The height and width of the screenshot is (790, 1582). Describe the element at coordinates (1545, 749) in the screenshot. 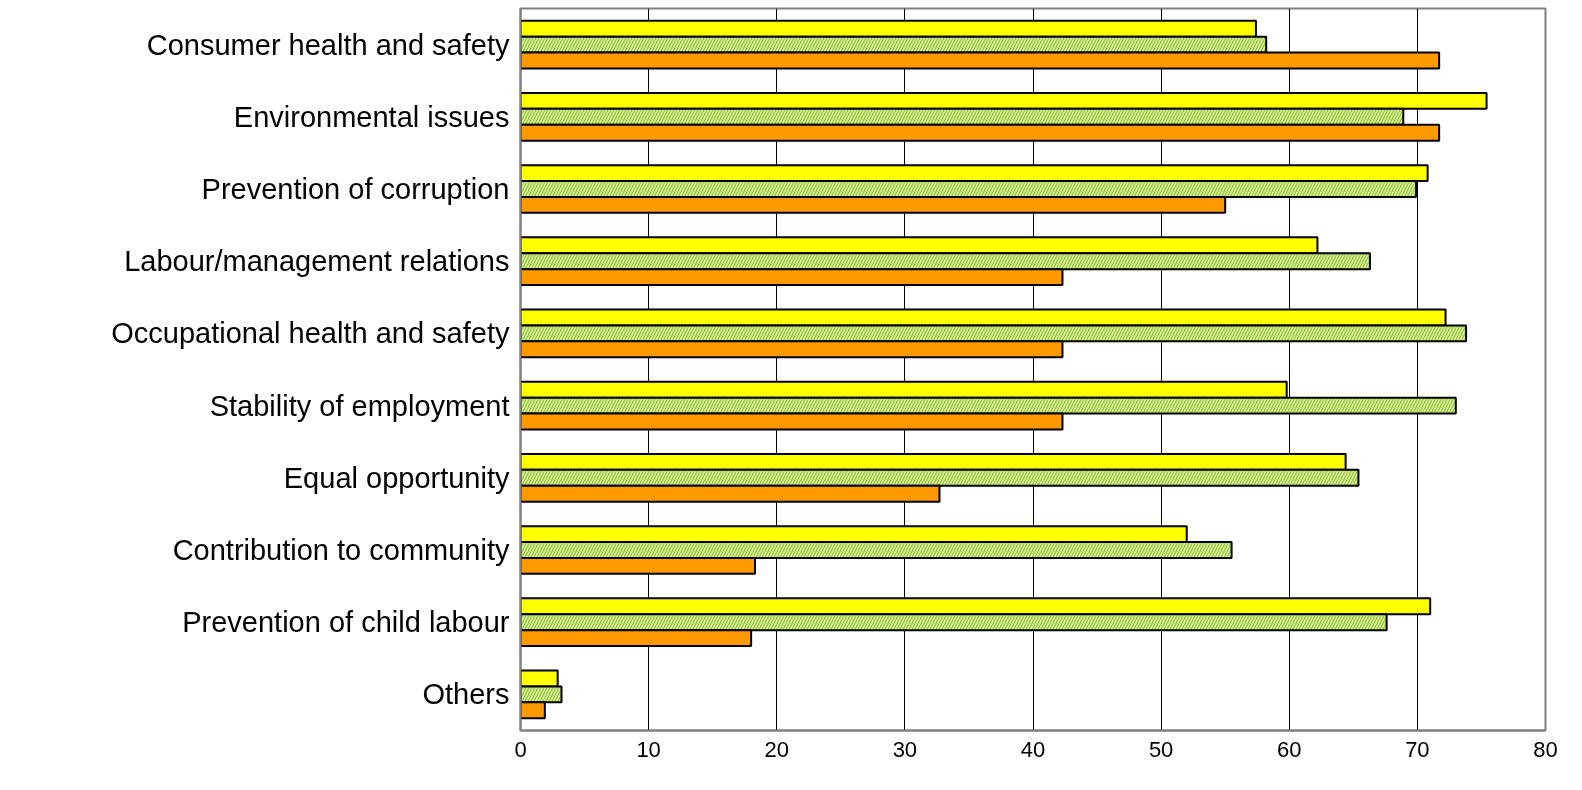

I see `x-tick-label: 80` at that location.